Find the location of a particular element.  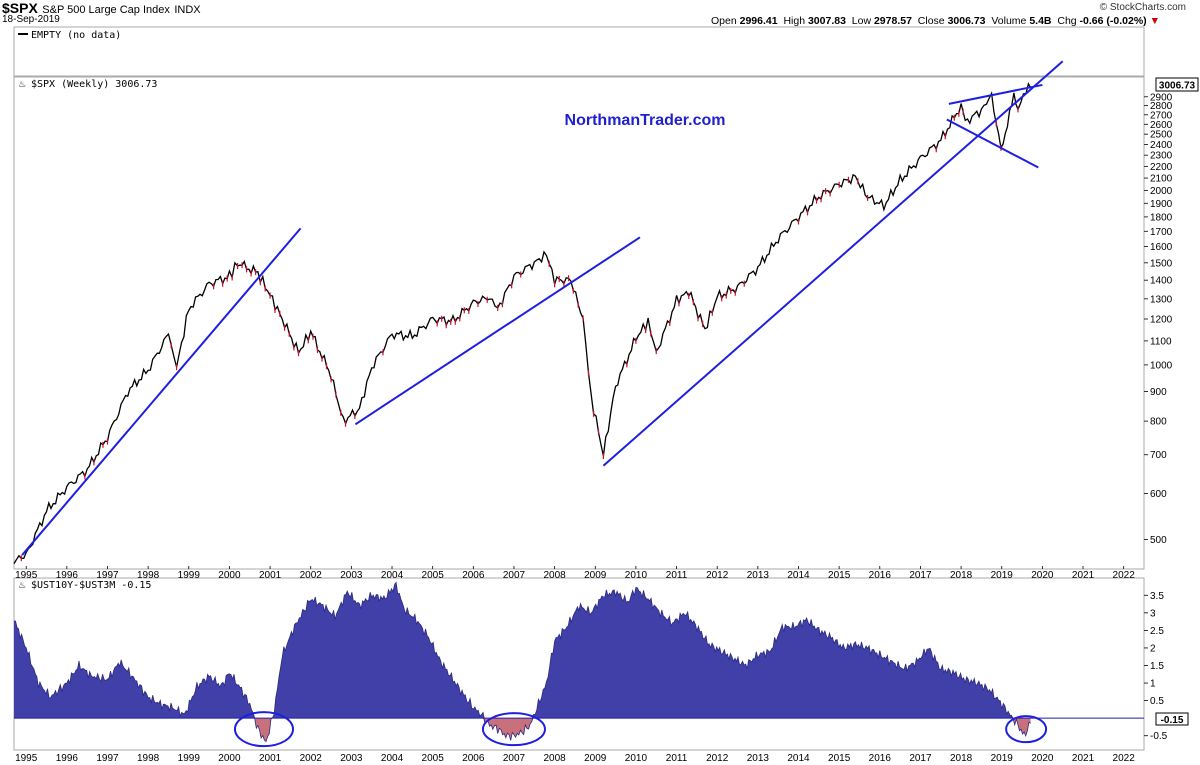

x-tick-label: 2022 is located at coordinates (1124, 758).